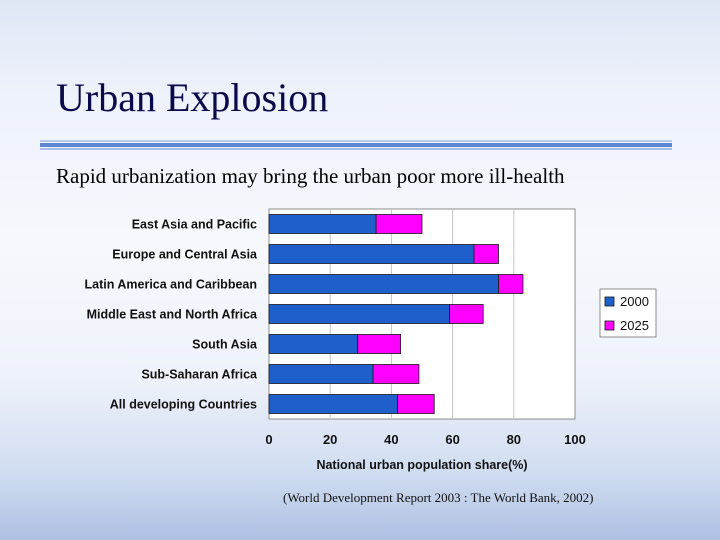 The height and width of the screenshot is (540, 720). Describe the element at coordinates (225, 345) in the screenshot. I see `category-label: South Asia` at that location.